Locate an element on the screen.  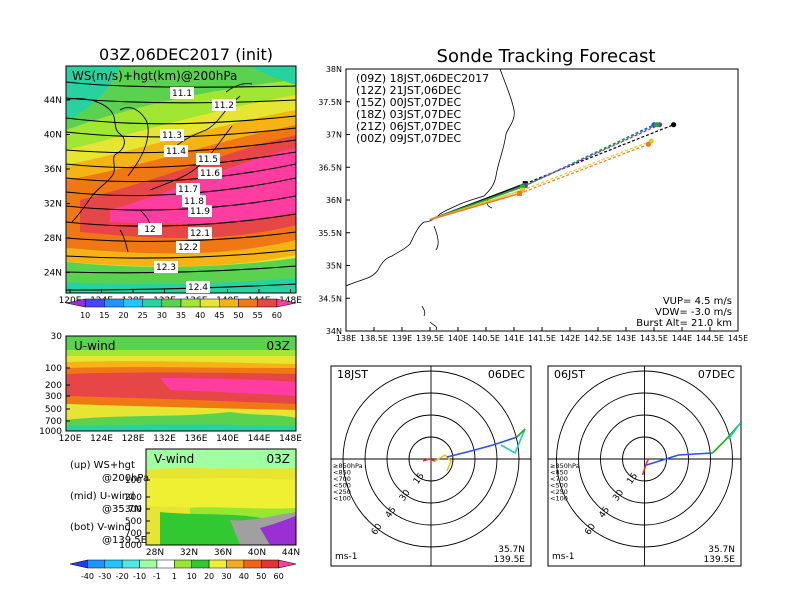
u-x-ticks: 120E 124E 128E 132E 136E 140E 144E 148E is located at coordinates (181, 439).